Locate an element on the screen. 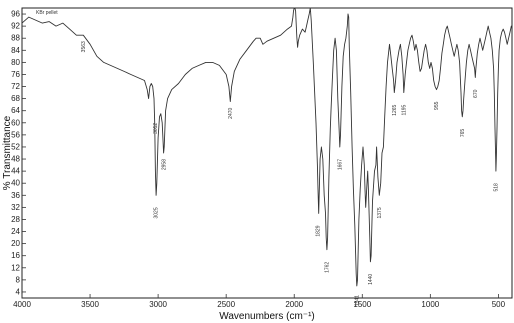  y-tick-label: 60 is located at coordinates (15, 122).